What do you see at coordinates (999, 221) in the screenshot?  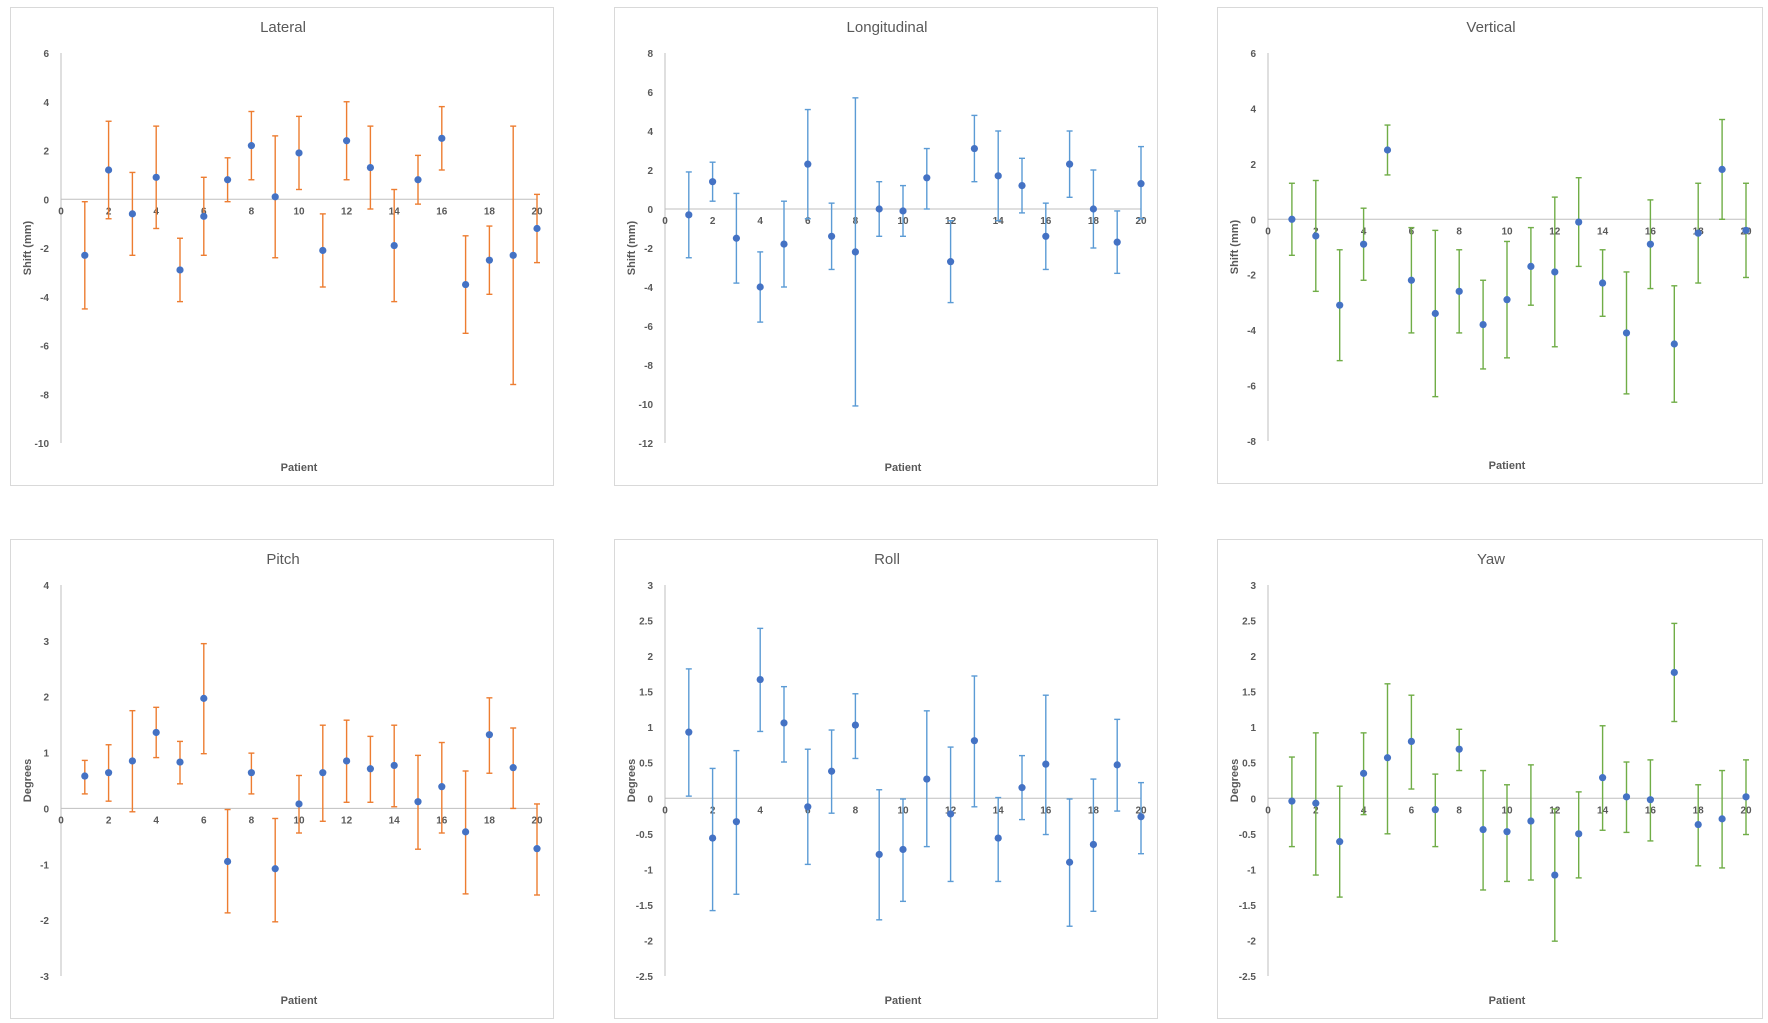 I see `x-tick-label: 14` at bounding box center [999, 221].